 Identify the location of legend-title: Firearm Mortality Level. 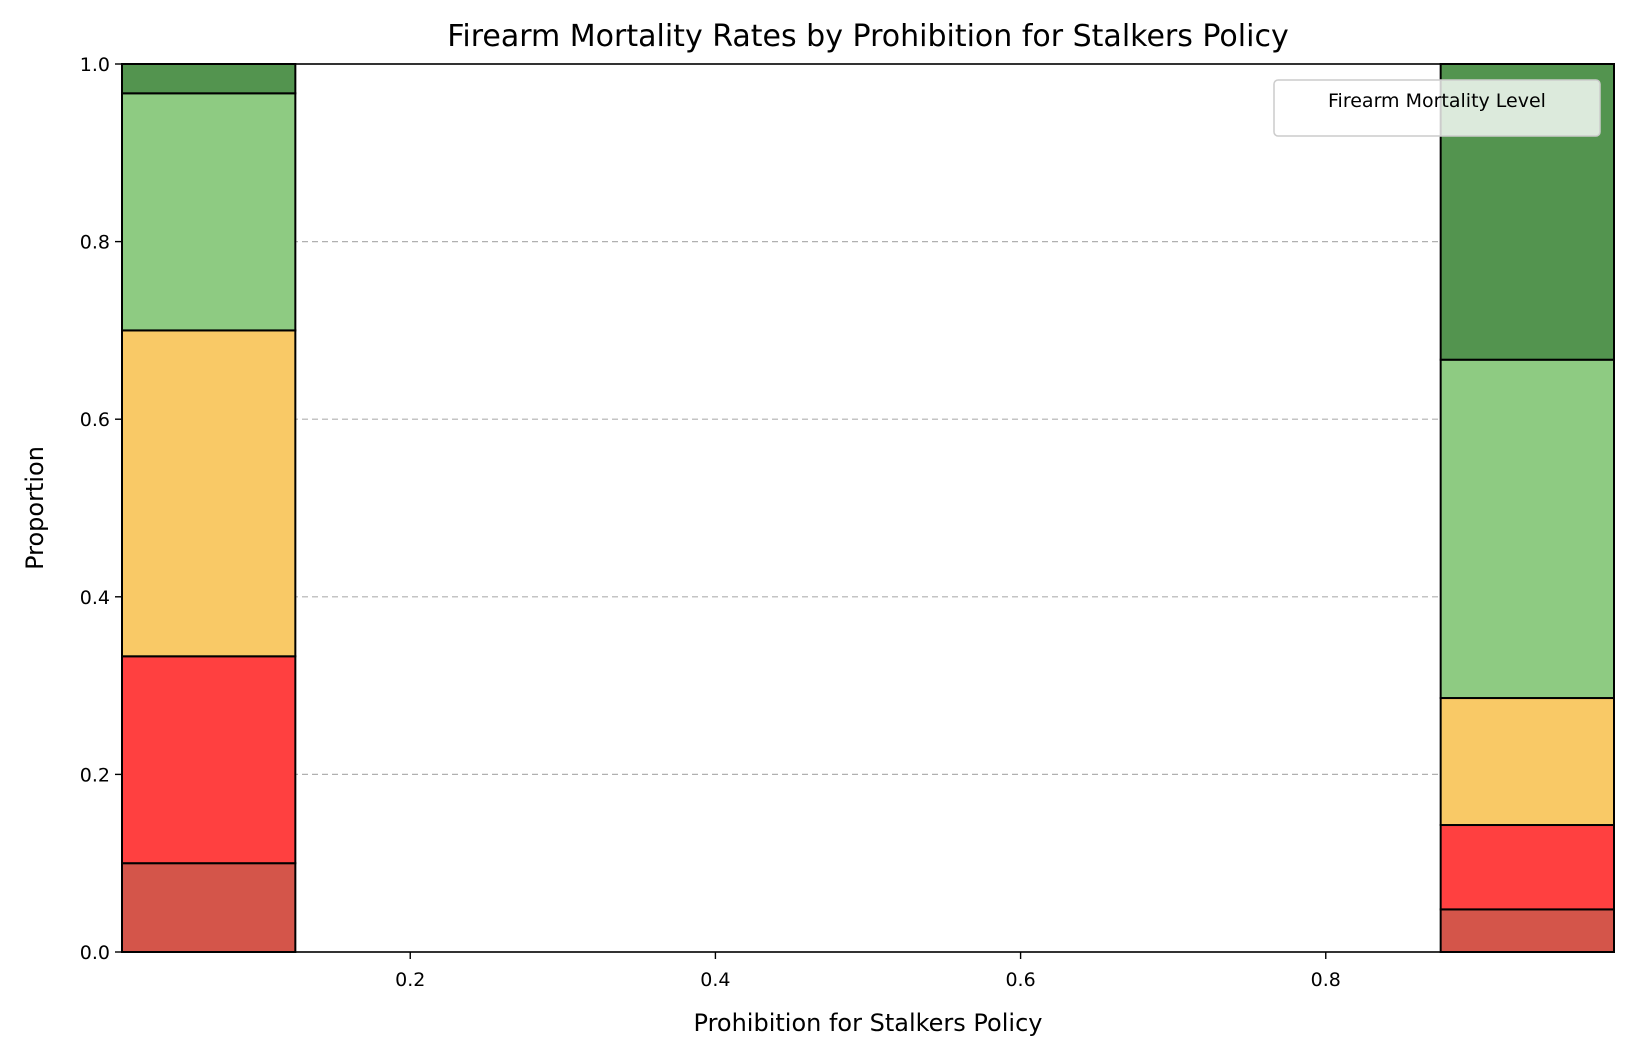
(1437, 101).